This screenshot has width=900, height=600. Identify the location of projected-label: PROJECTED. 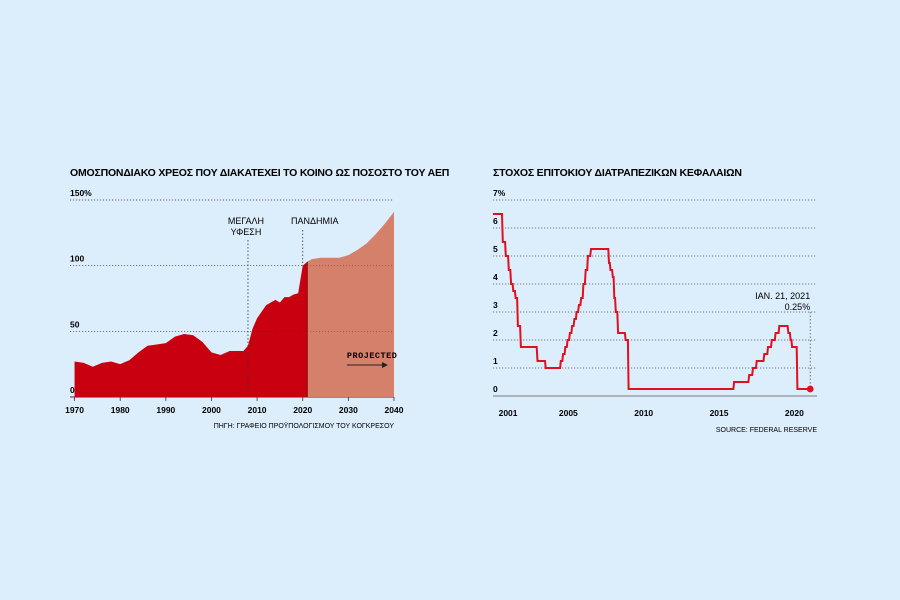
(372, 356).